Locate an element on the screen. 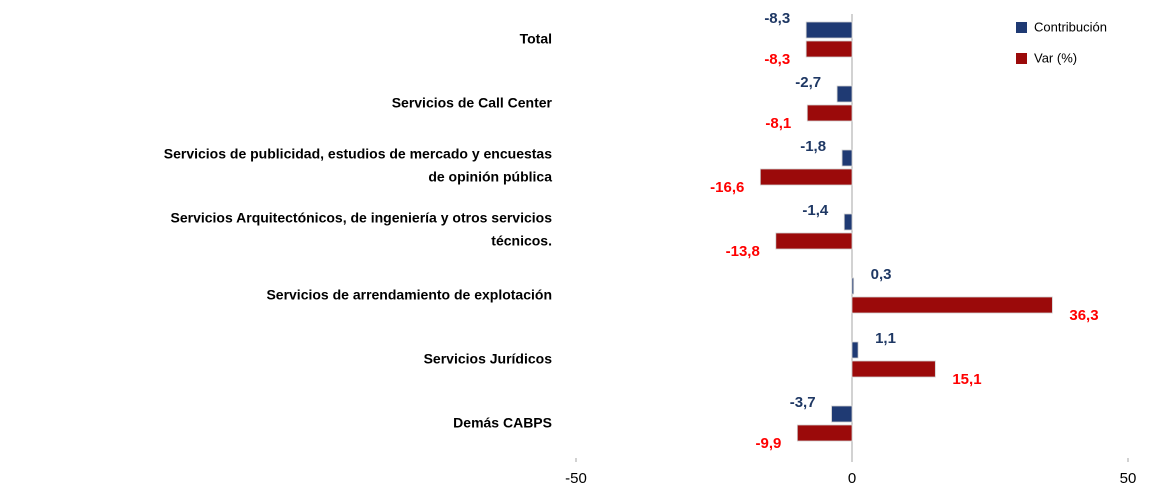 The height and width of the screenshot is (491, 1149). value-label: -13,8 is located at coordinates (743, 251).